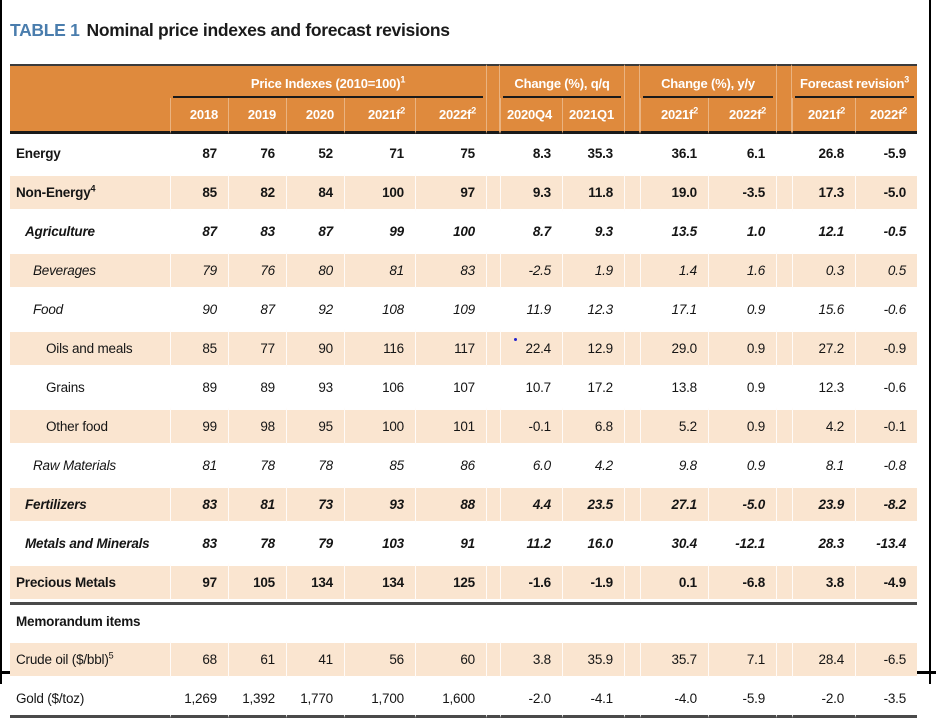 Image resolution: width=936 pixels, height=718 pixels. I want to click on cell-value: 0.5, so click(886, 270).